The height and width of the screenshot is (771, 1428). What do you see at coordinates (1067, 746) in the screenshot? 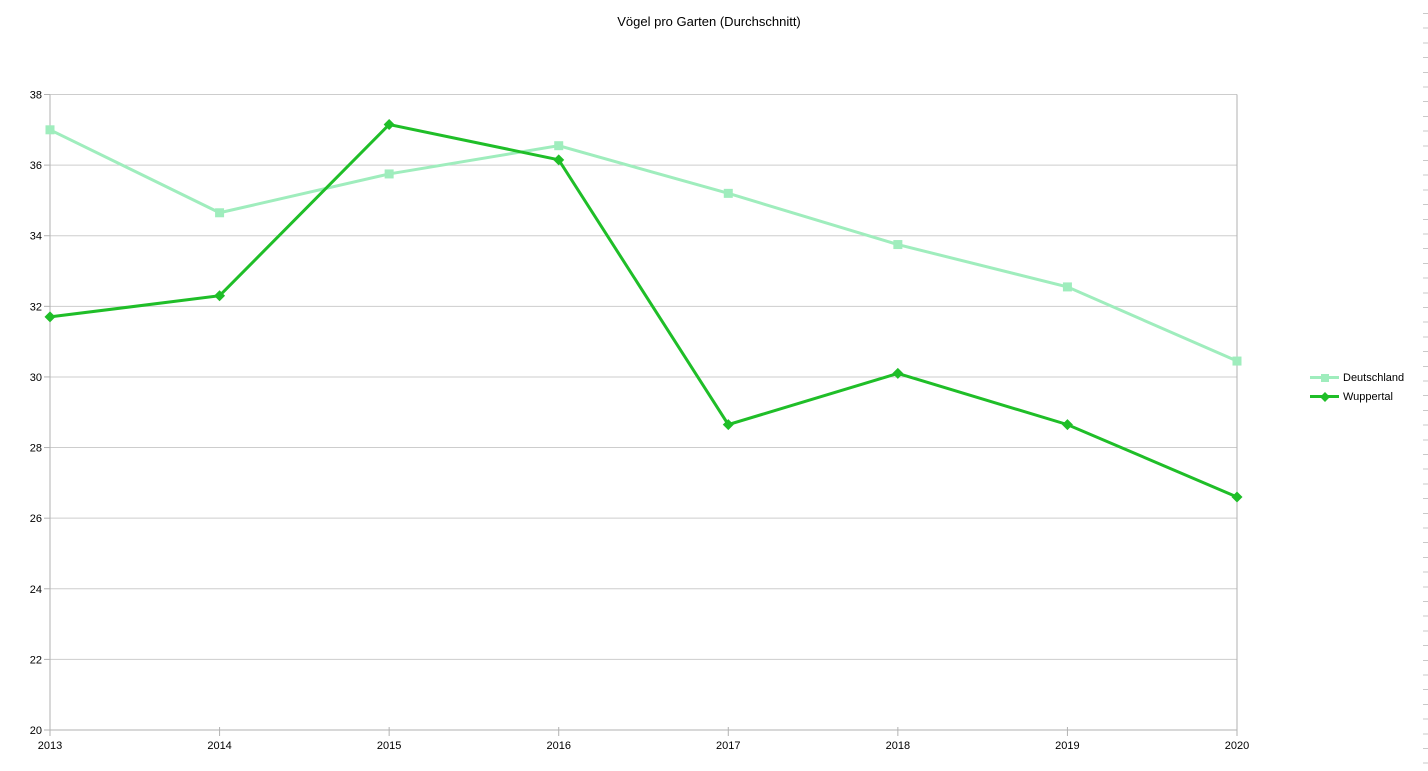
I see `x-axis-label: 2019` at bounding box center [1067, 746].